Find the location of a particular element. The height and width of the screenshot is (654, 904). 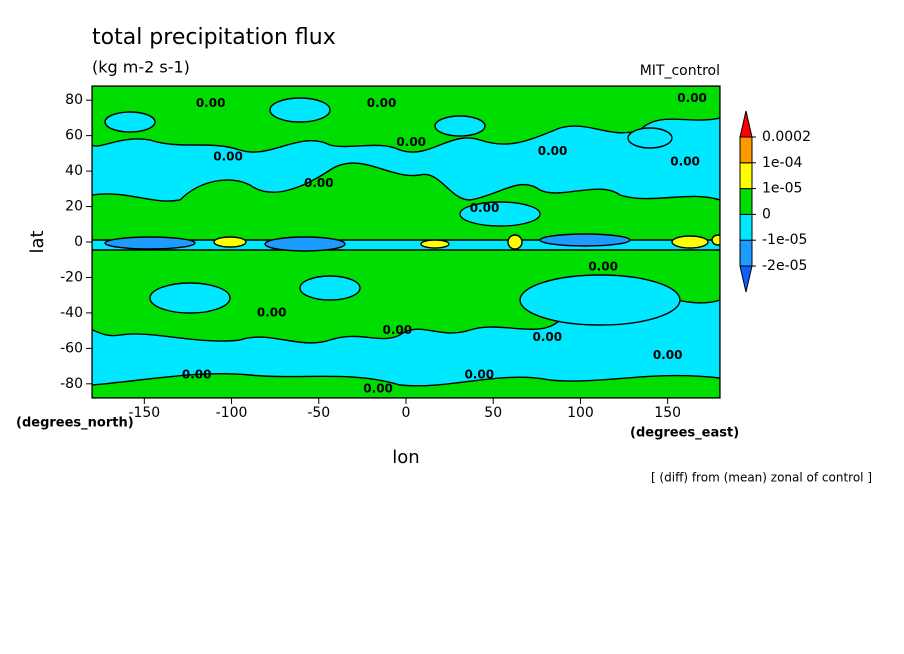

x-tick-label: 100 is located at coordinates (580, 413).